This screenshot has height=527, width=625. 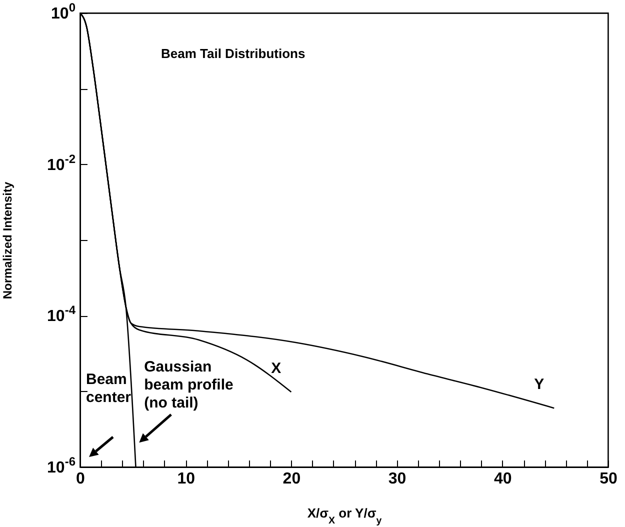 What do you see at coordinates (291, 479) in the screenshot?
I see `x-tick-label: 20` at bounding box center [291, 479].